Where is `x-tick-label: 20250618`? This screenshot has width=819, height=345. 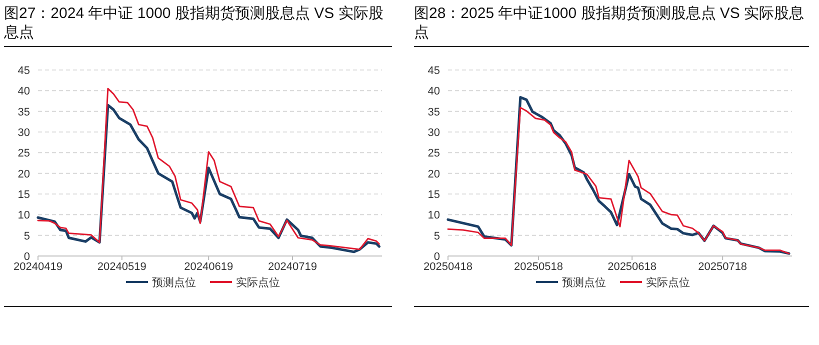
x-tick-label: 20250618 is located at coordinates (632, 267).